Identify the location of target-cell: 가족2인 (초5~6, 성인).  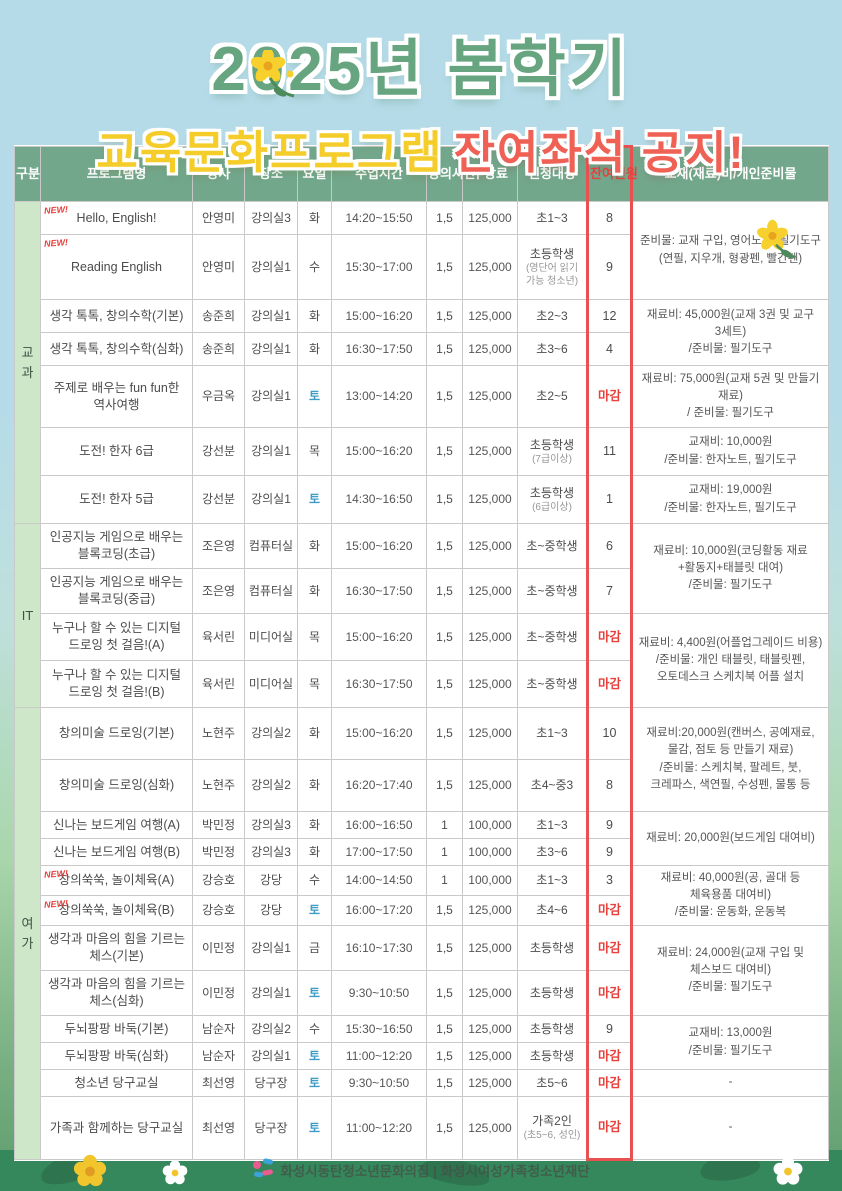
(552, 1128).